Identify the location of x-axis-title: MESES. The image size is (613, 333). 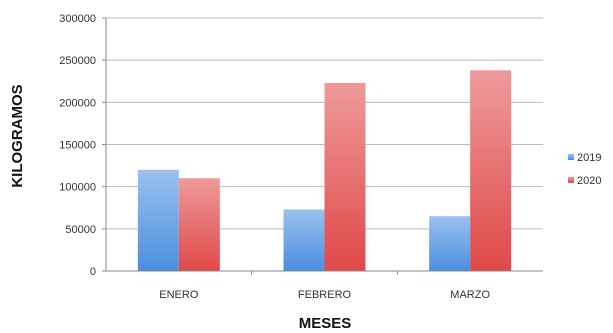
(325, 323).